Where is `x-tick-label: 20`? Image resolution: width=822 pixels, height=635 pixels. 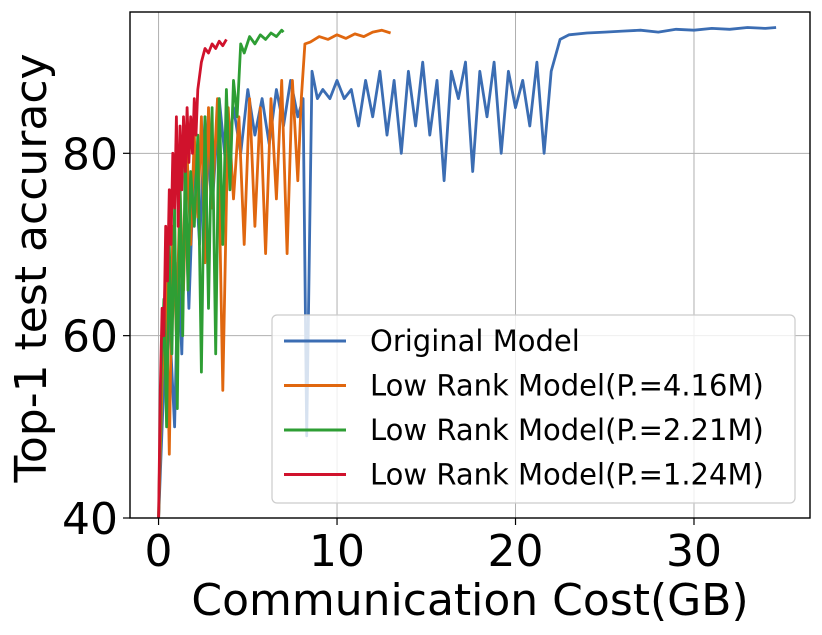 x-tick-label: 20 is located at coordinates (516, 551).